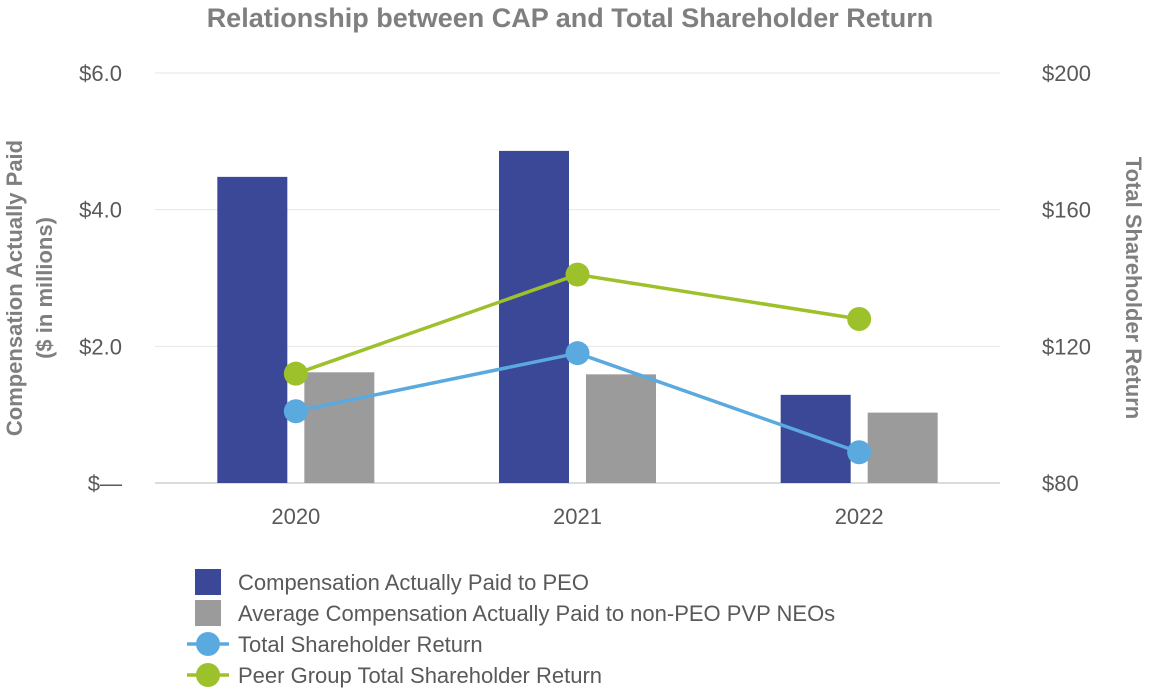 The width and height of the screenshot is (1150, 696). What do you see at coordinates (1066, 346) in the screenshot?
I see `y-right-tick-label: $120` at bounding box center [1066, 346].